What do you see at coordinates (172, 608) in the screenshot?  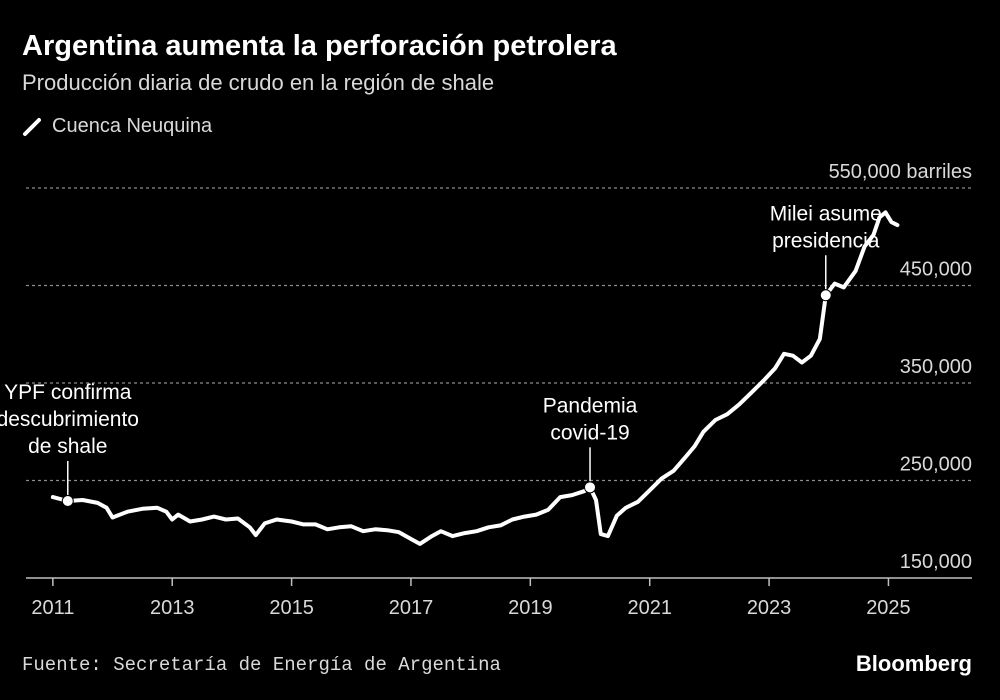 I see `x-tick-label: 2013` at bounding box center [172, 608].